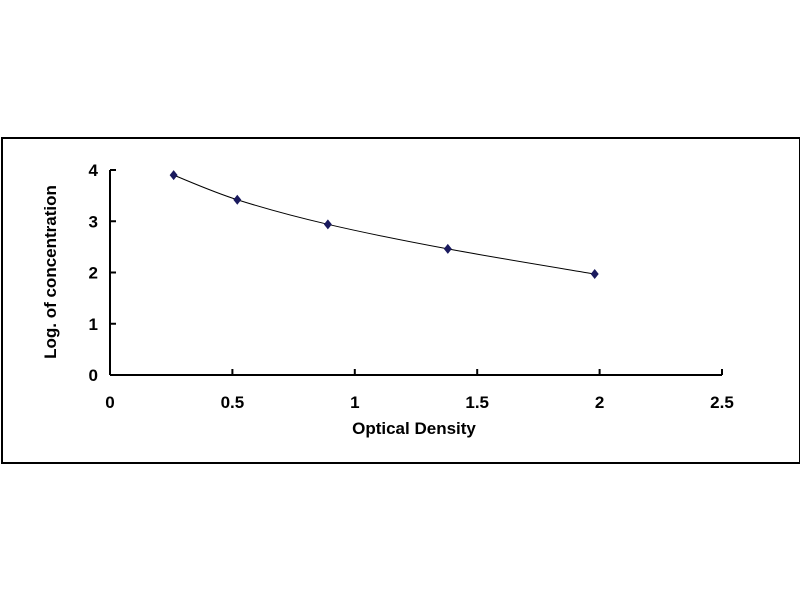 This screenshot has width=800, height=600. I want to click on y-axis-title: Log. of concentration, so click(50, 272).